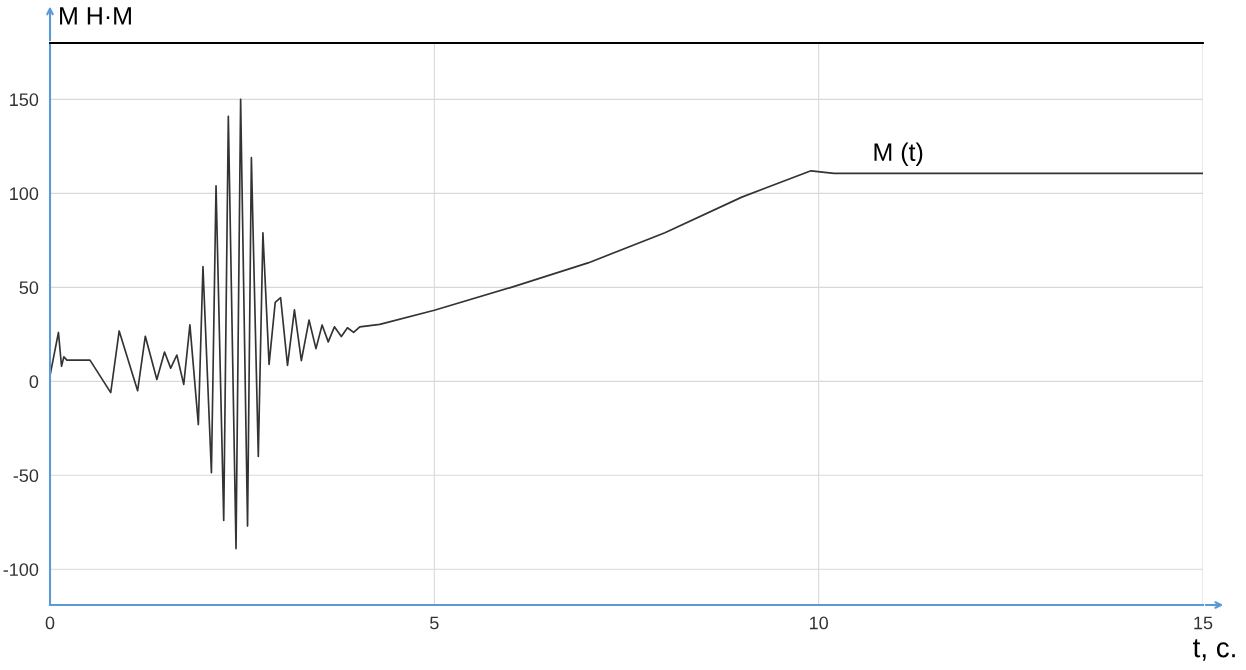  I want to click on x-tick-label: 10, so click(819, 623).